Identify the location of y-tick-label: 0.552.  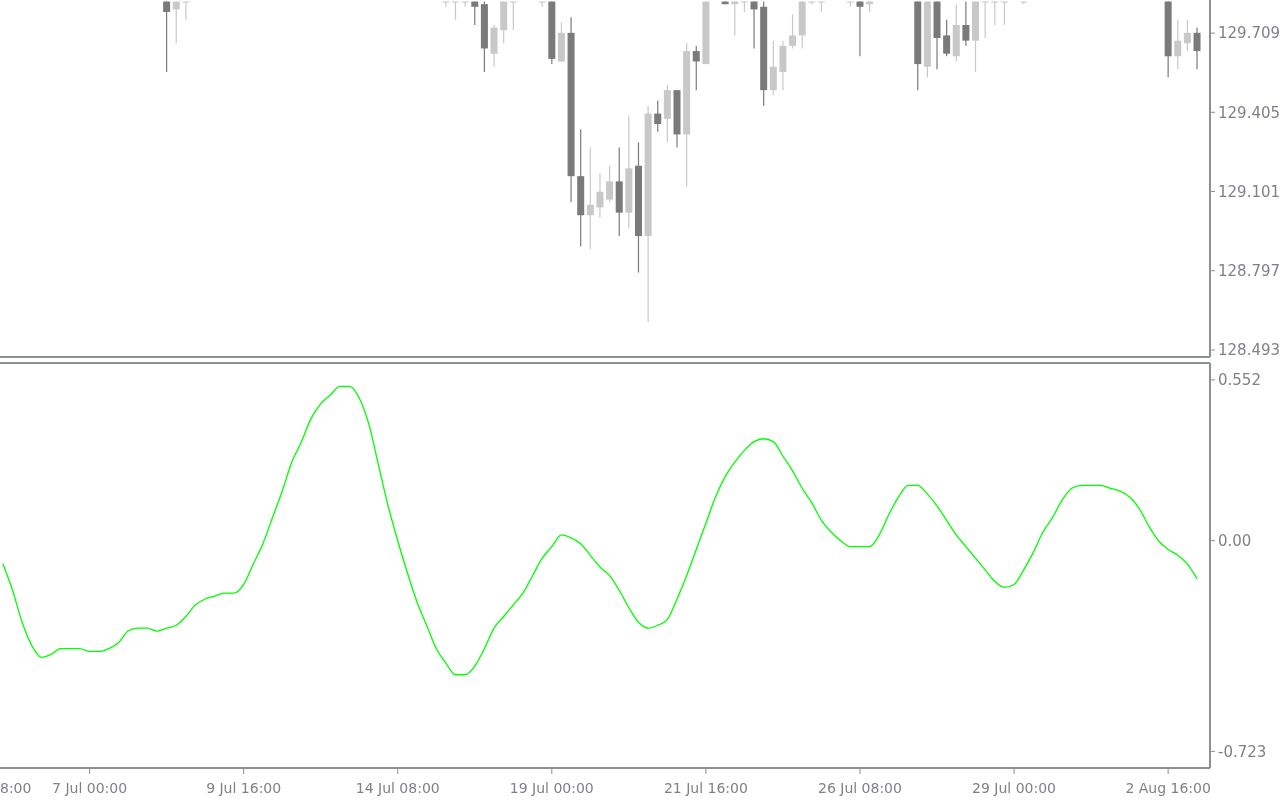
(1239, 380).